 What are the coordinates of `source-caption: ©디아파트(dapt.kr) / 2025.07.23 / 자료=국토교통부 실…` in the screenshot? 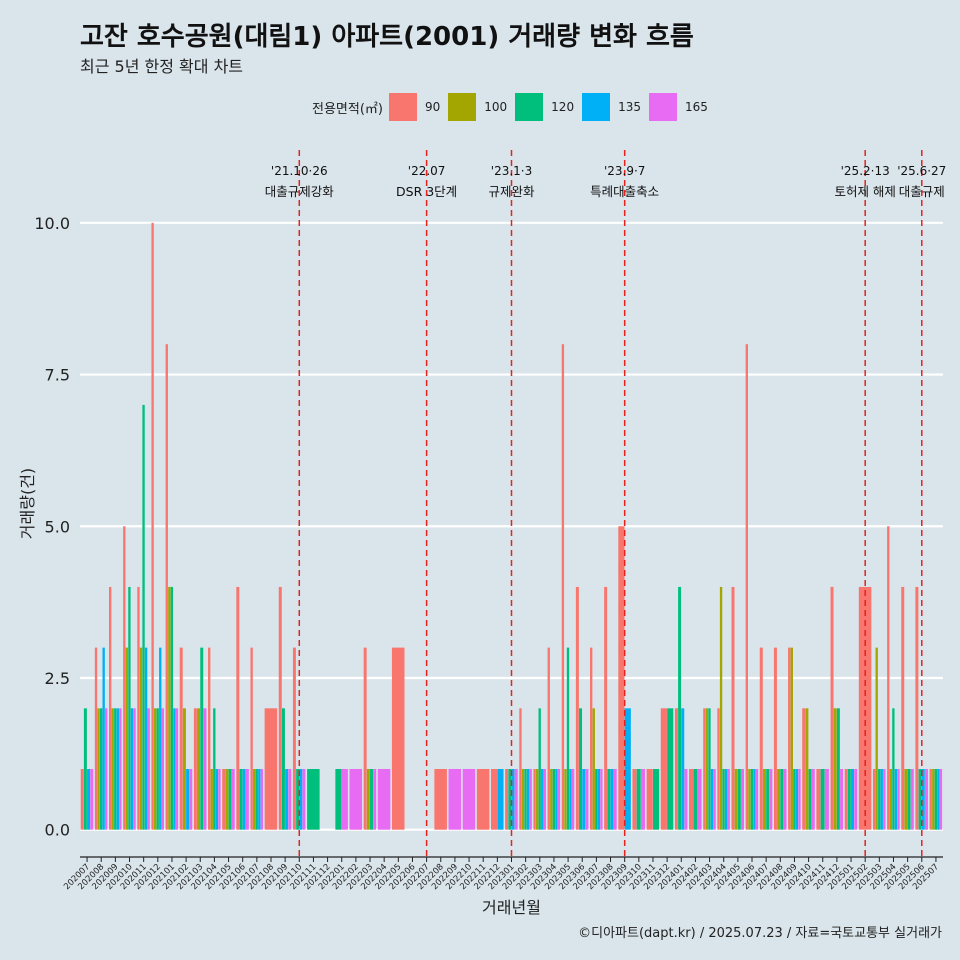 It's located at (760, 933).